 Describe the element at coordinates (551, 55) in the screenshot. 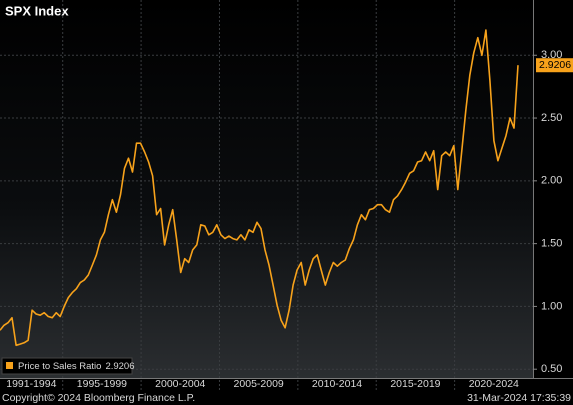

I see `y-tick-label: 3.00` at that location.